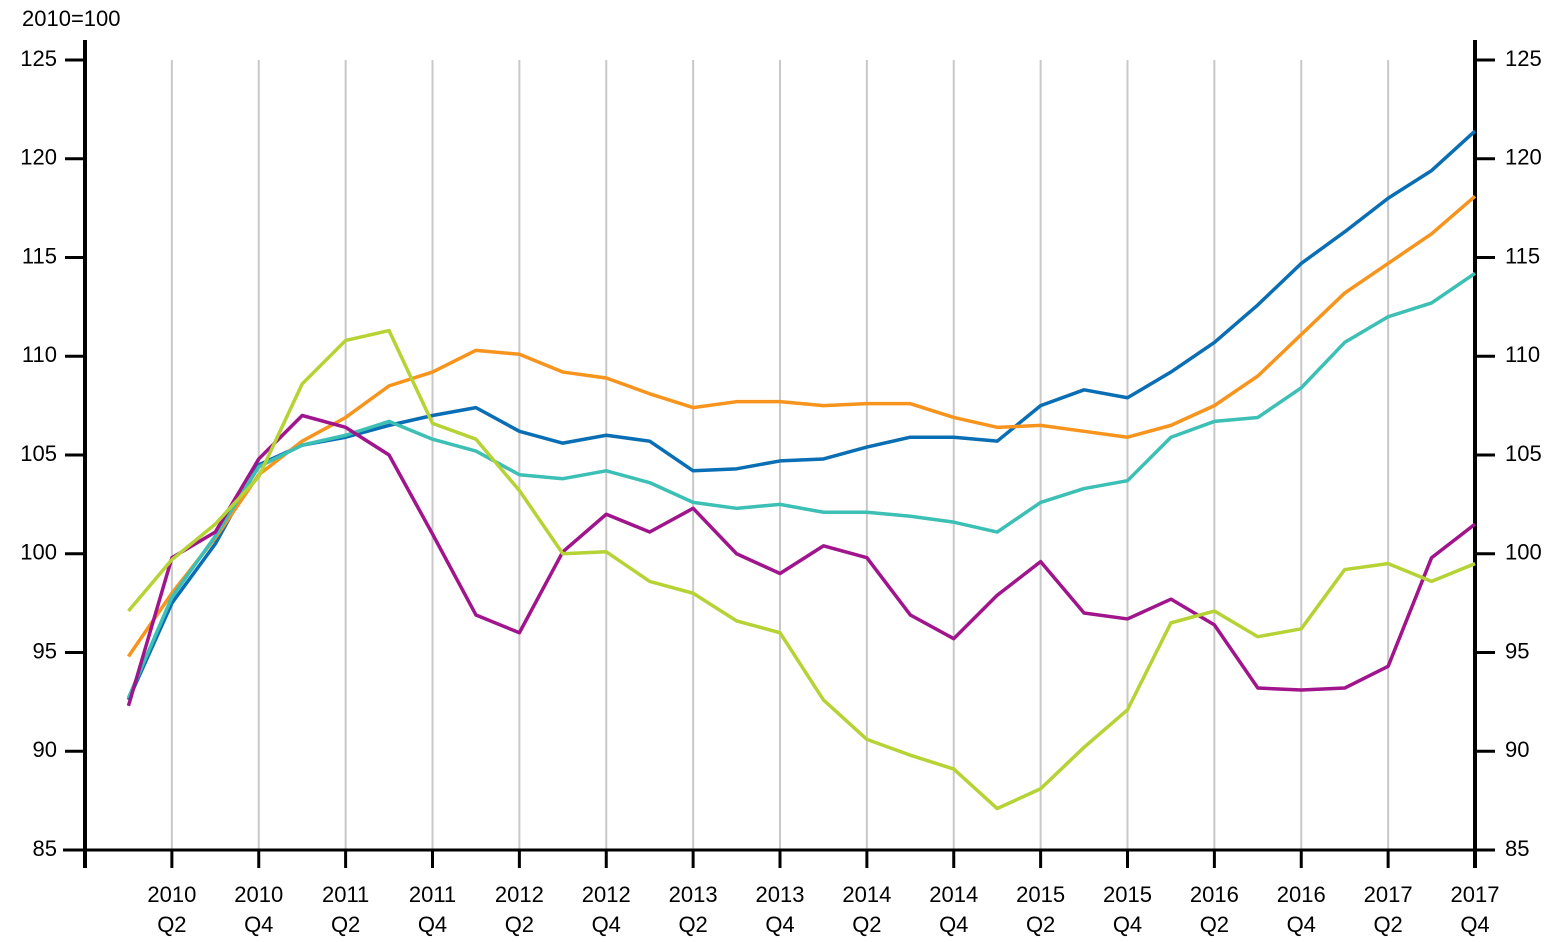 The width and height of the screenshot is (1555, 942). What do you see at coordinates (432, 909) in the screenshot?
I see `x-tick-label: 2011 Q4` at bounding box center [432, 909].